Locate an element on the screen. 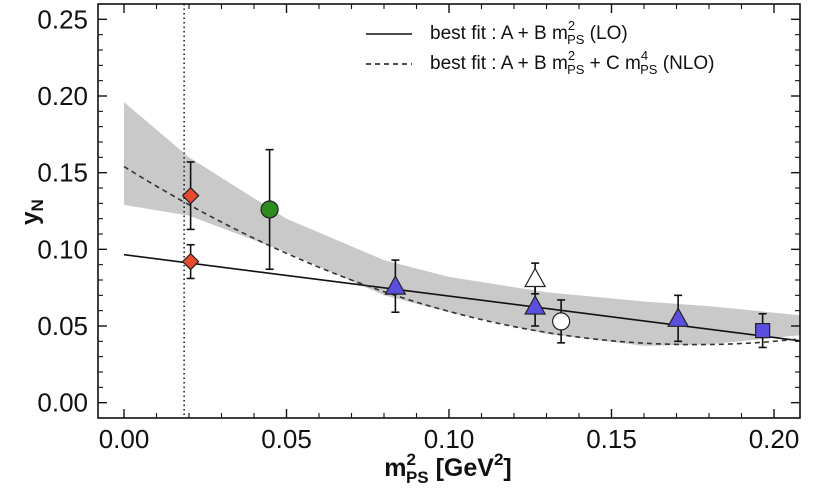 Image resolution: width=830 pixels, height=502 pixels. legend-label: best fit : A + B m2 PS (LO) is located at coordinates (529, 32).